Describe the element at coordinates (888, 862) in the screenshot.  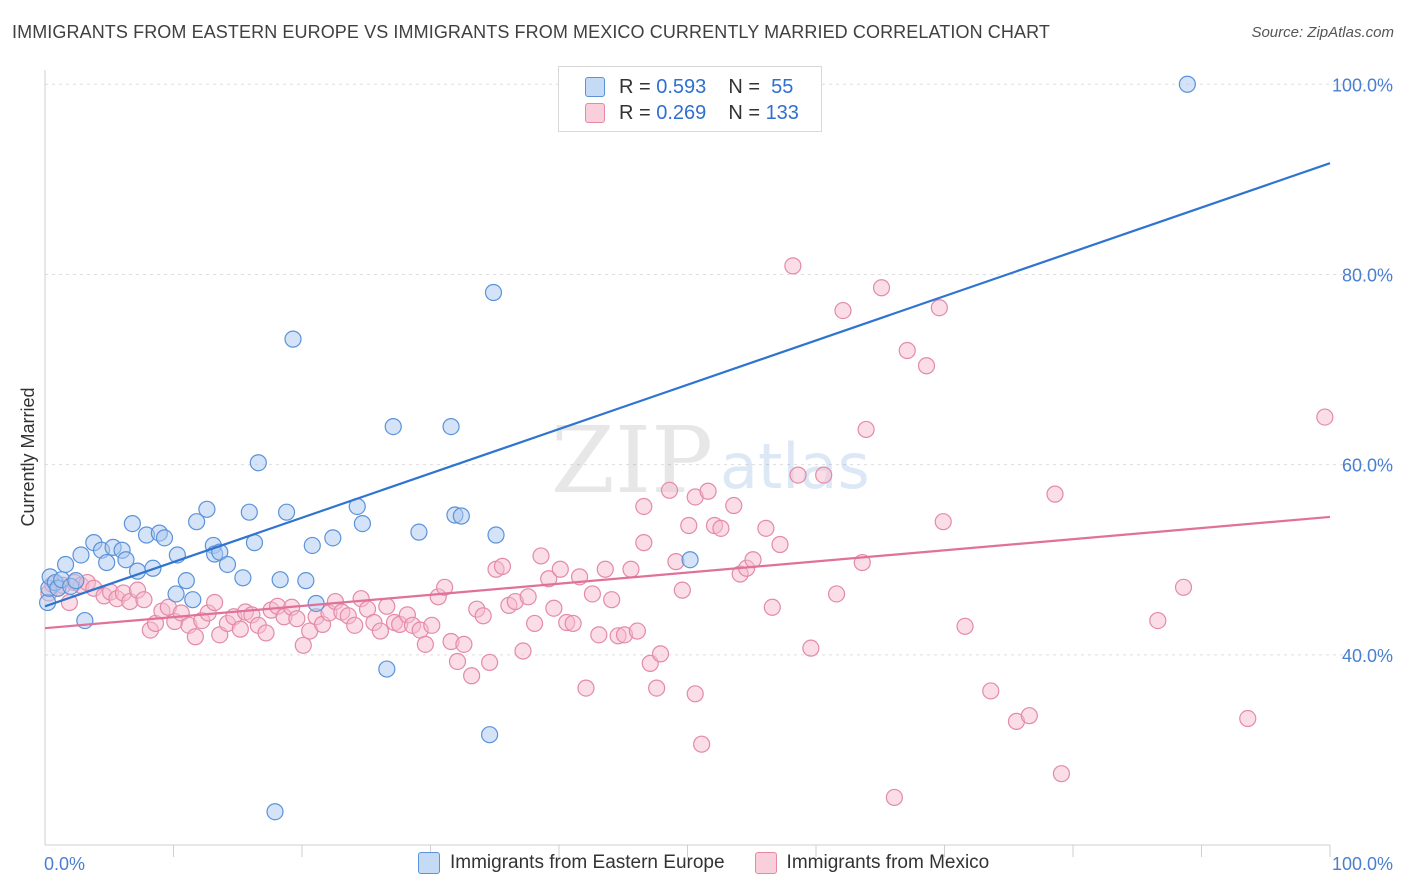
I see `series-label-mexico: Immigrants from Mexico` at that location.